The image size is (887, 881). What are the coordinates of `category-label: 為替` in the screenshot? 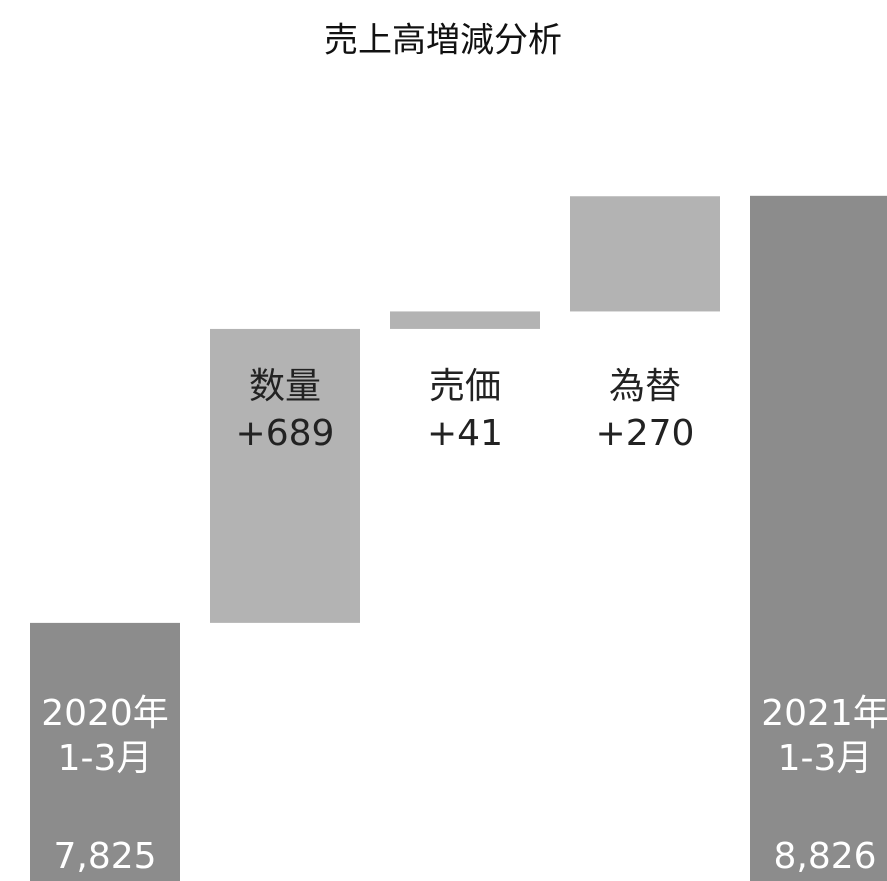 It's located at (645, 386).